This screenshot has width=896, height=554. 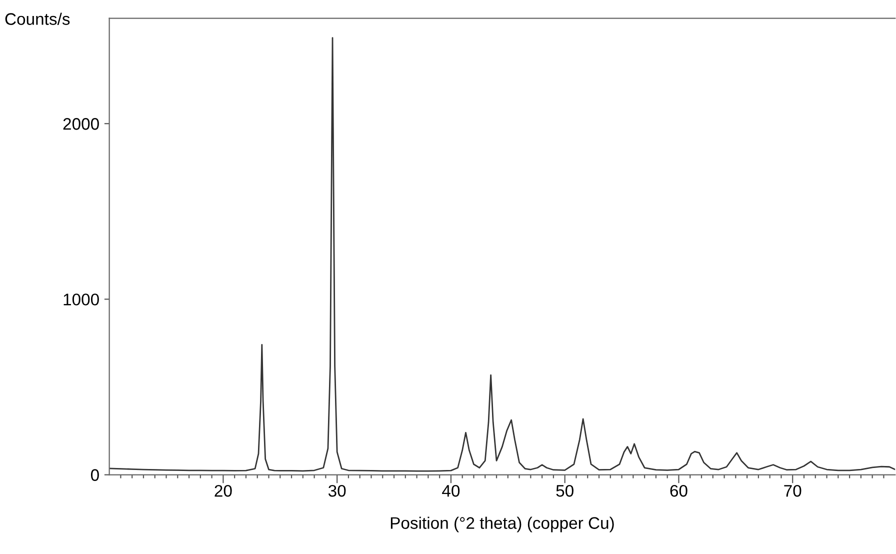 What do you see at coordinates (502, 524) in the screenshot?
I see `x-axis-title: Position (°2 theta) (copper Cu)` at bounding box center [502, 524].